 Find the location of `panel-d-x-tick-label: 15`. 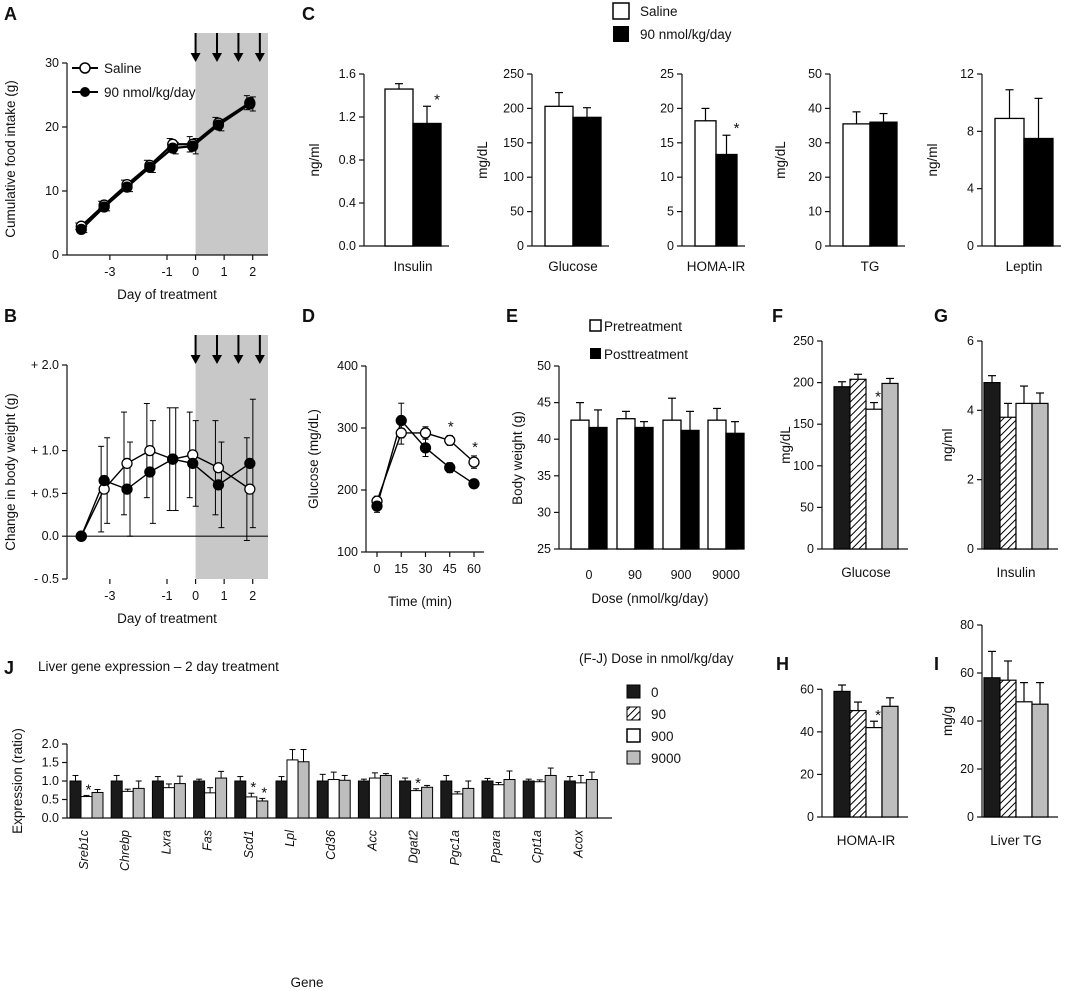

panel-d-x-tick-label: 15 is located at coordinates (401, 569).